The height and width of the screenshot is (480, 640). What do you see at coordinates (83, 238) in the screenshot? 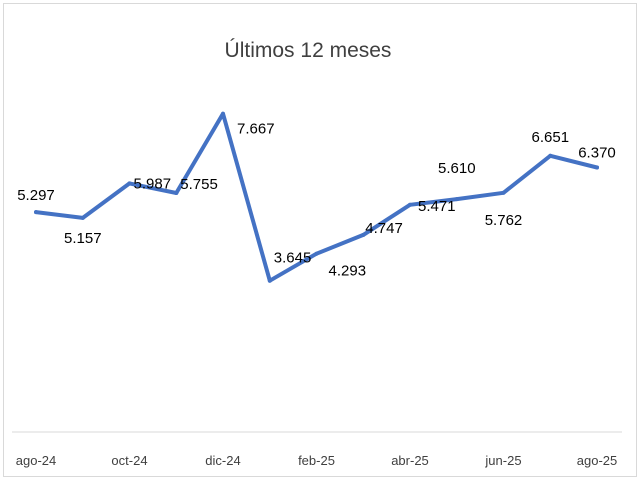
I see `data-label: 5.157` at bounding box center [83, 238].